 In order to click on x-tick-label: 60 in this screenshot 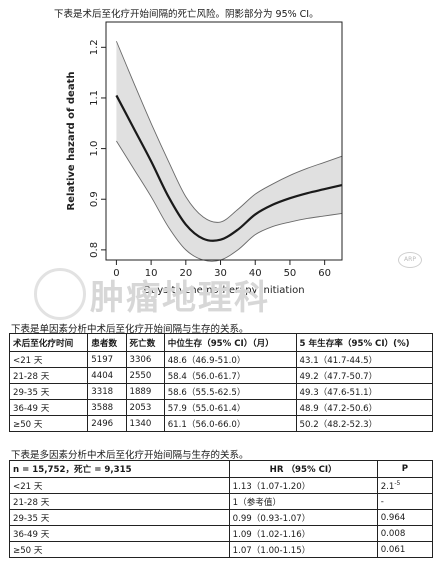, I will do `click(324, 273)`.